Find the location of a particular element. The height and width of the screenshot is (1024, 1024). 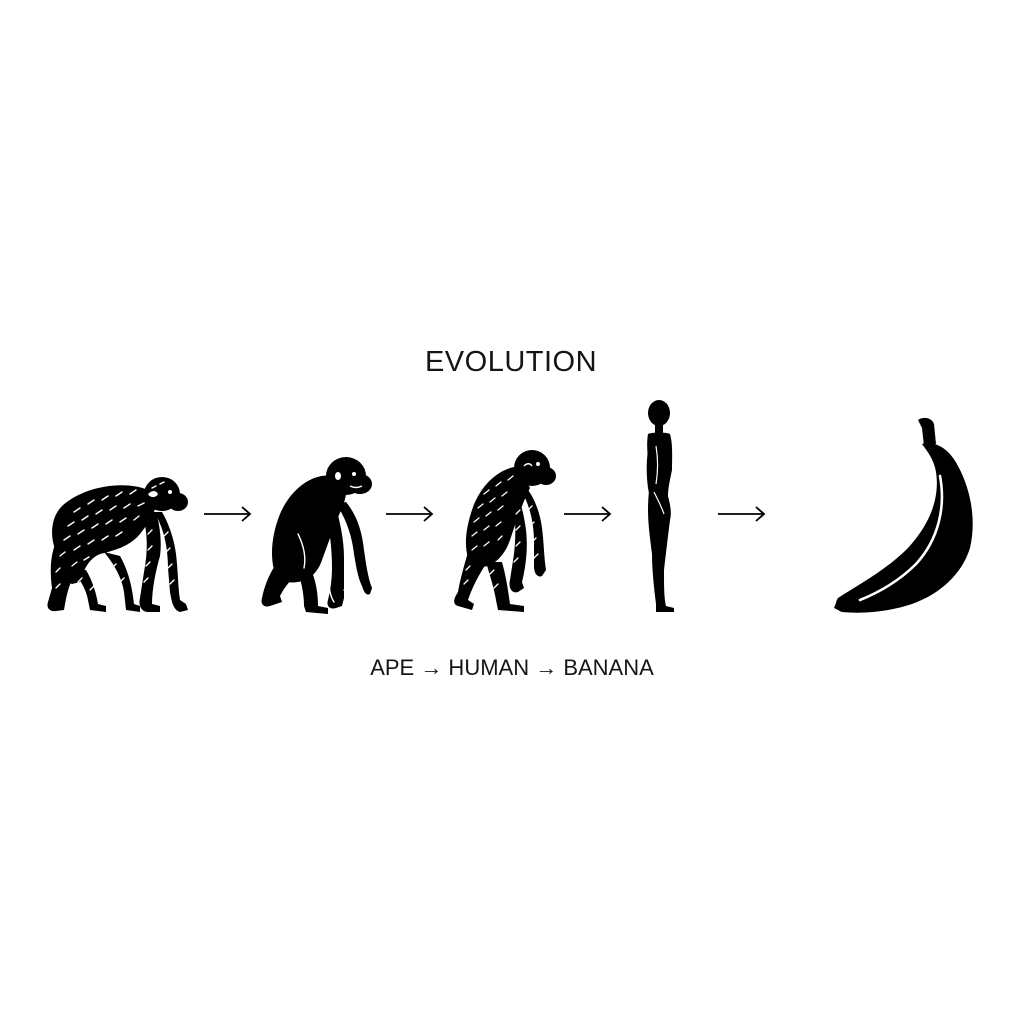

banana-icon is located at coordinates (906, 515).